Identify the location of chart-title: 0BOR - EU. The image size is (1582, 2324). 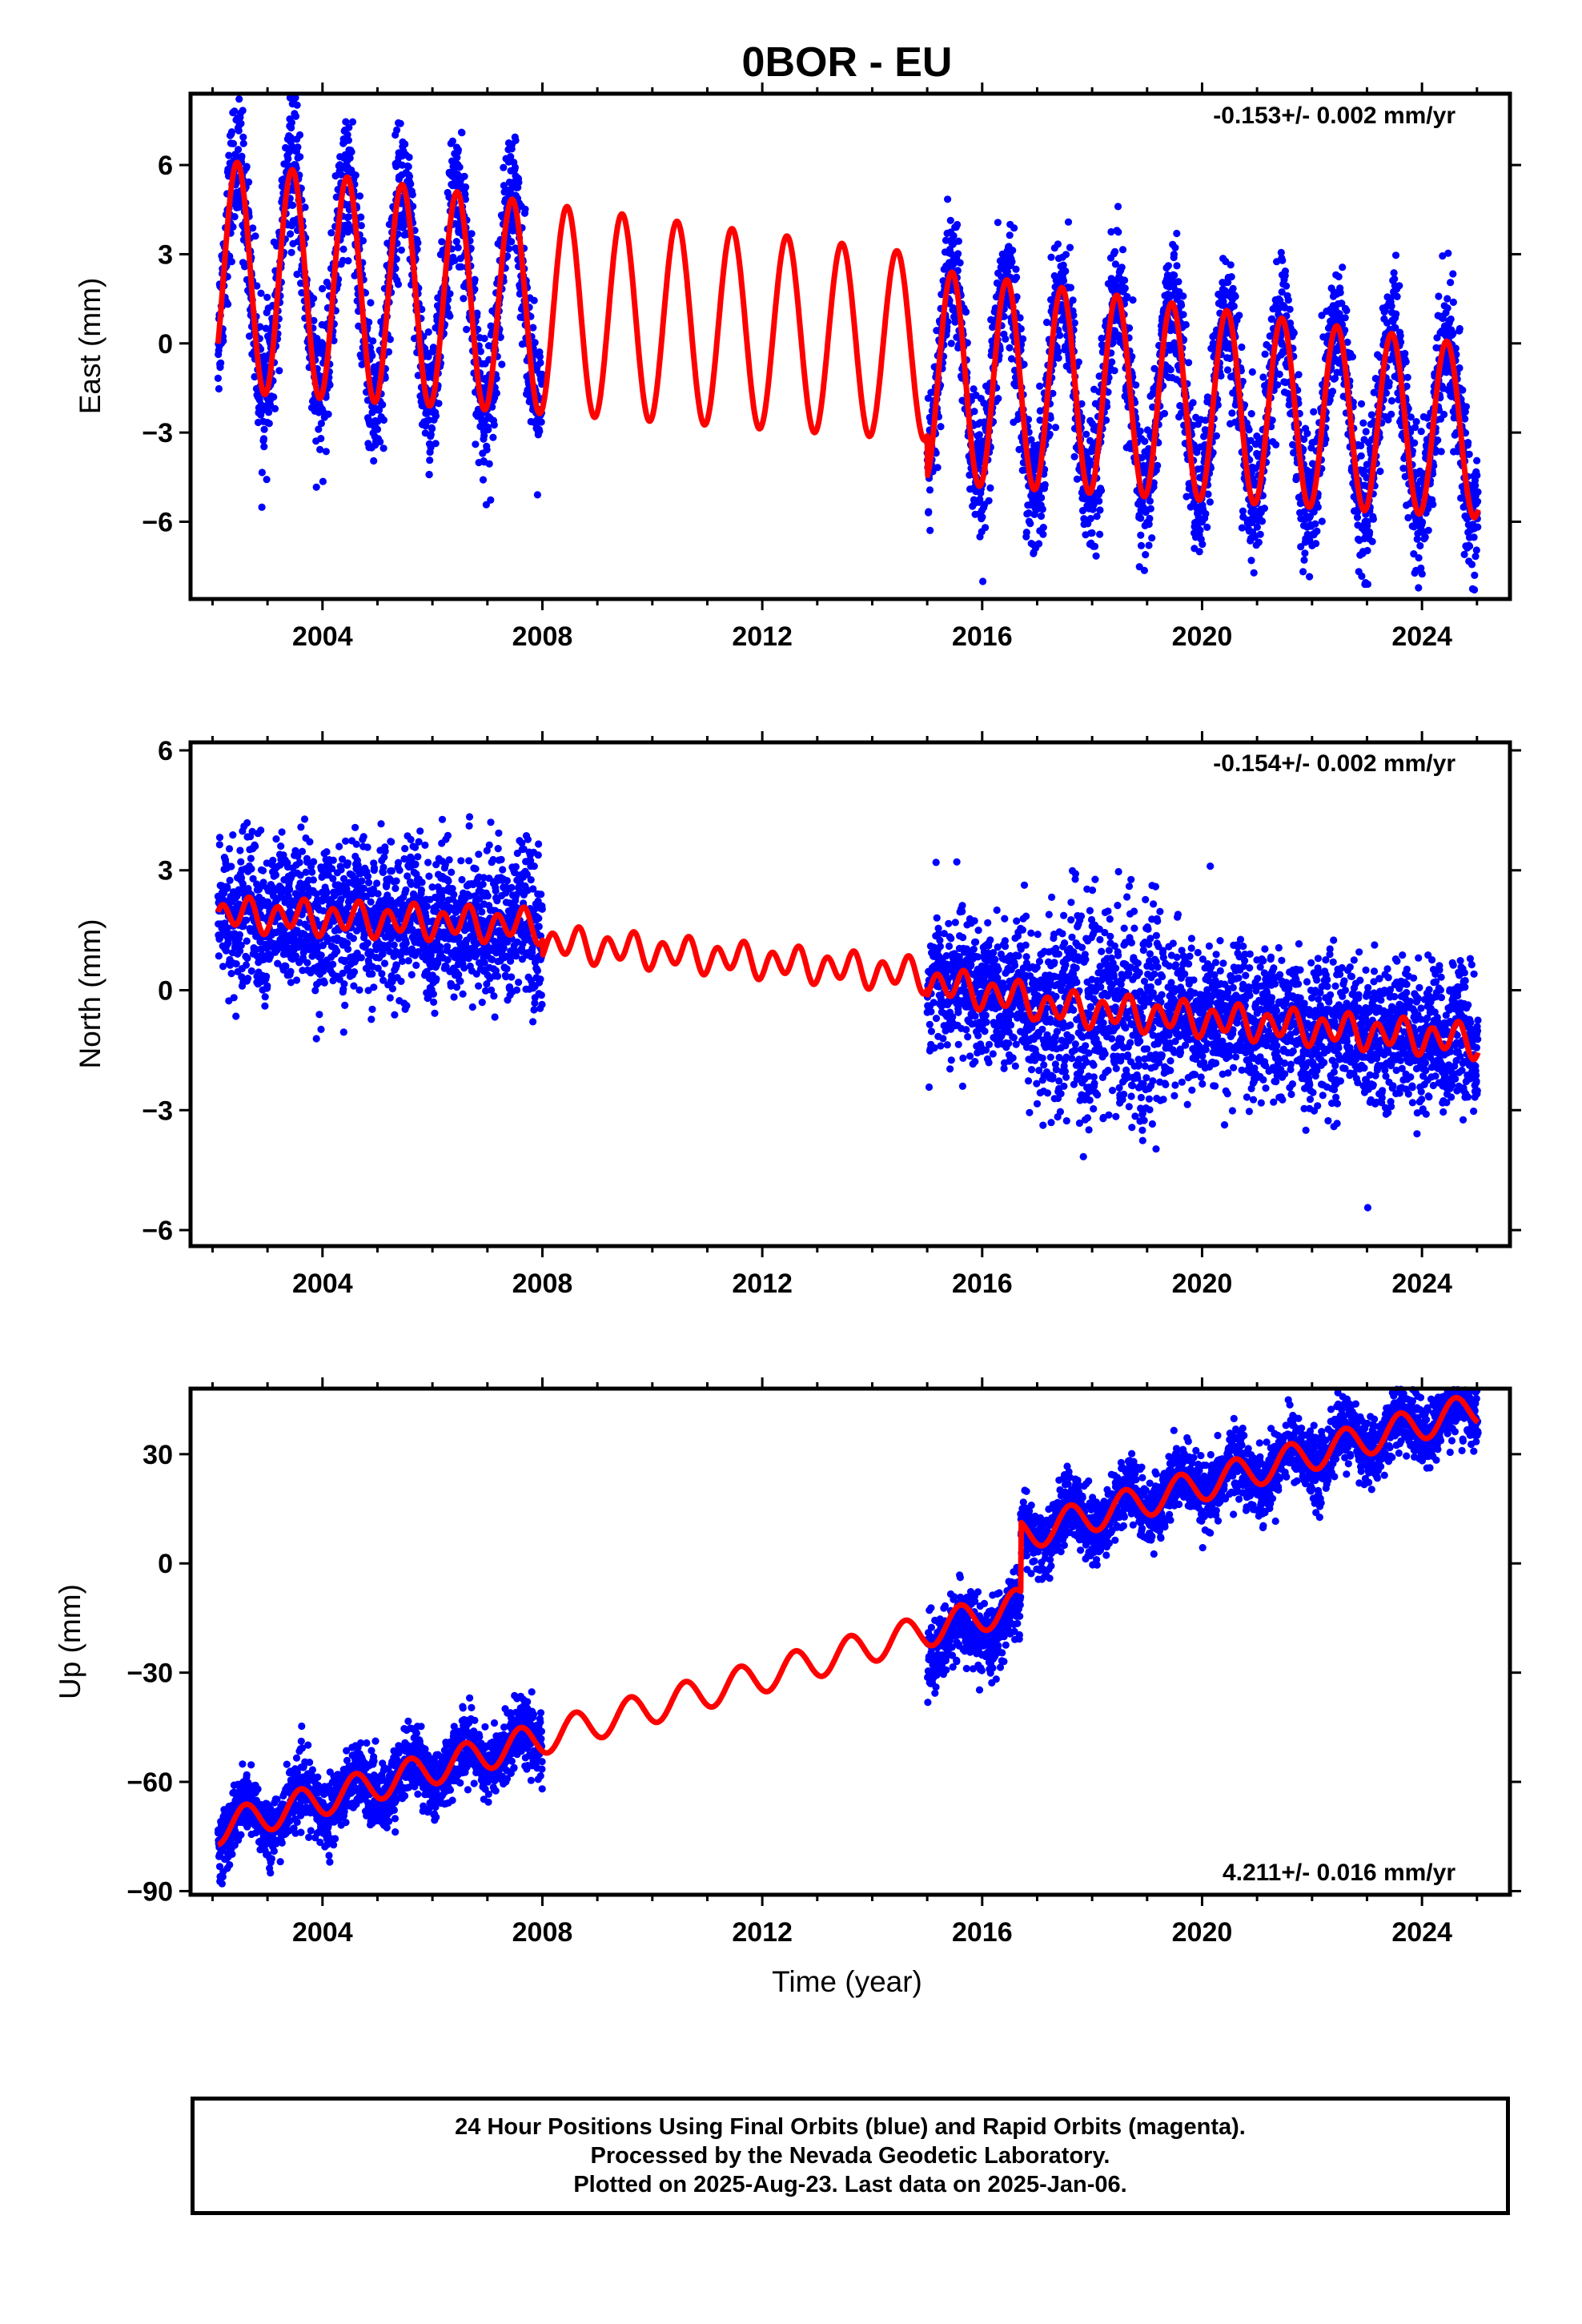
(847, 62).